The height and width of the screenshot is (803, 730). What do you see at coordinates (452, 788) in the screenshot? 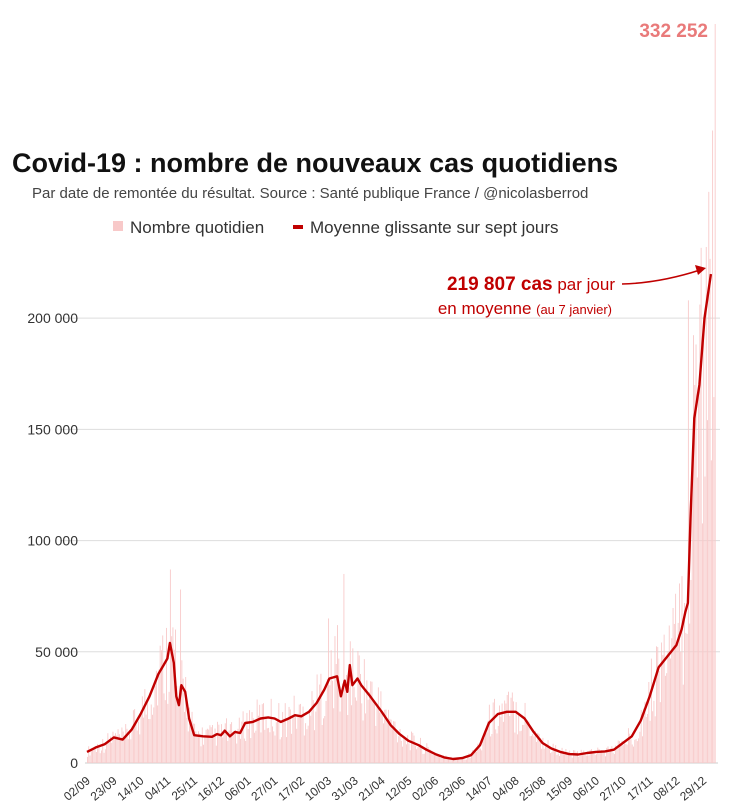
I see `x-tick-label: 23/06` at bounding box center [452, 788].